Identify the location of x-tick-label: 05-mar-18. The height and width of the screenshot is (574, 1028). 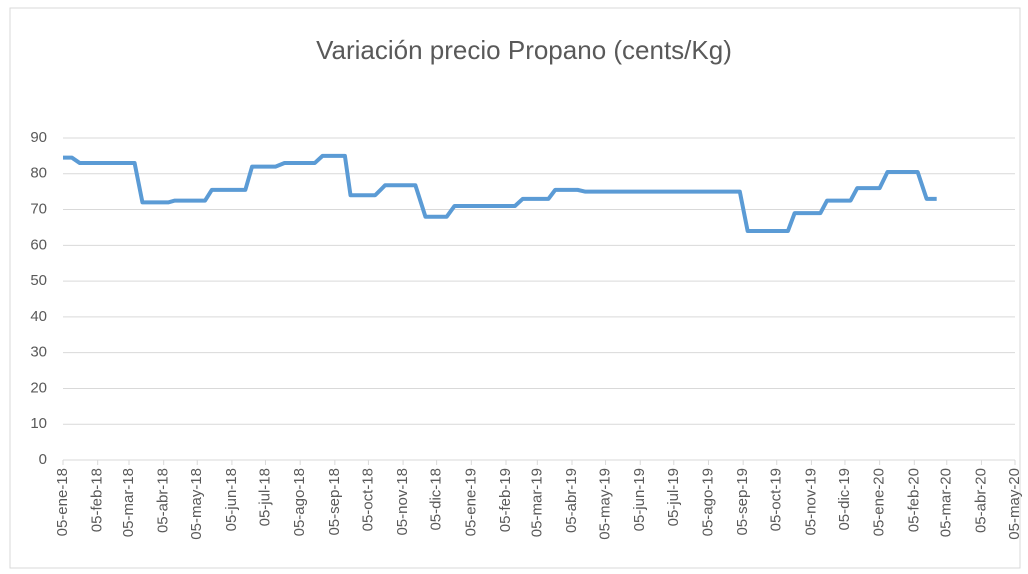
(128, 502).